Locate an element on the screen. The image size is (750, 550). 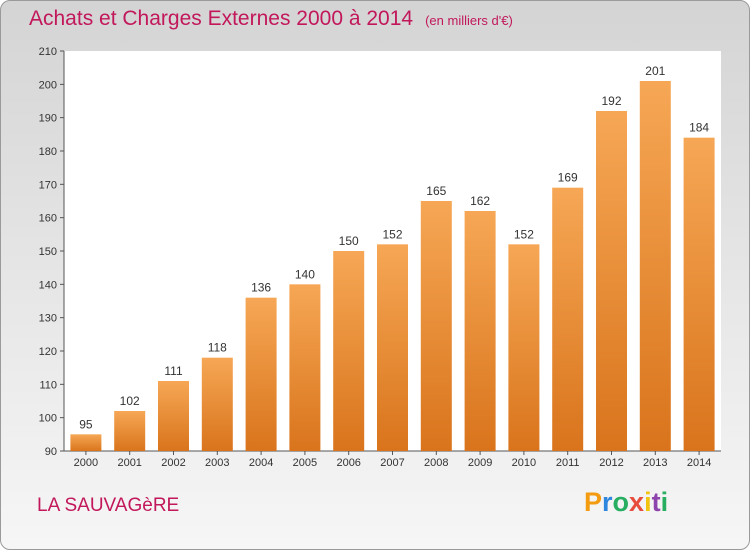
y-tick-label: 100 is located at coordinates (48, 419).